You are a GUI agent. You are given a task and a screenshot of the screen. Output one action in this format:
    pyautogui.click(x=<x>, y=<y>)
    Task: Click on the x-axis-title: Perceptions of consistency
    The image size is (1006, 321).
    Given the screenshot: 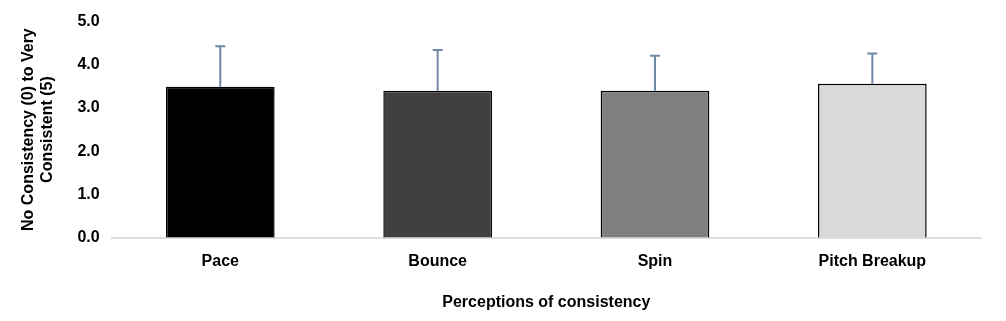 What is the action you would take?
    pyautogui.click(x=546, y=301)
    